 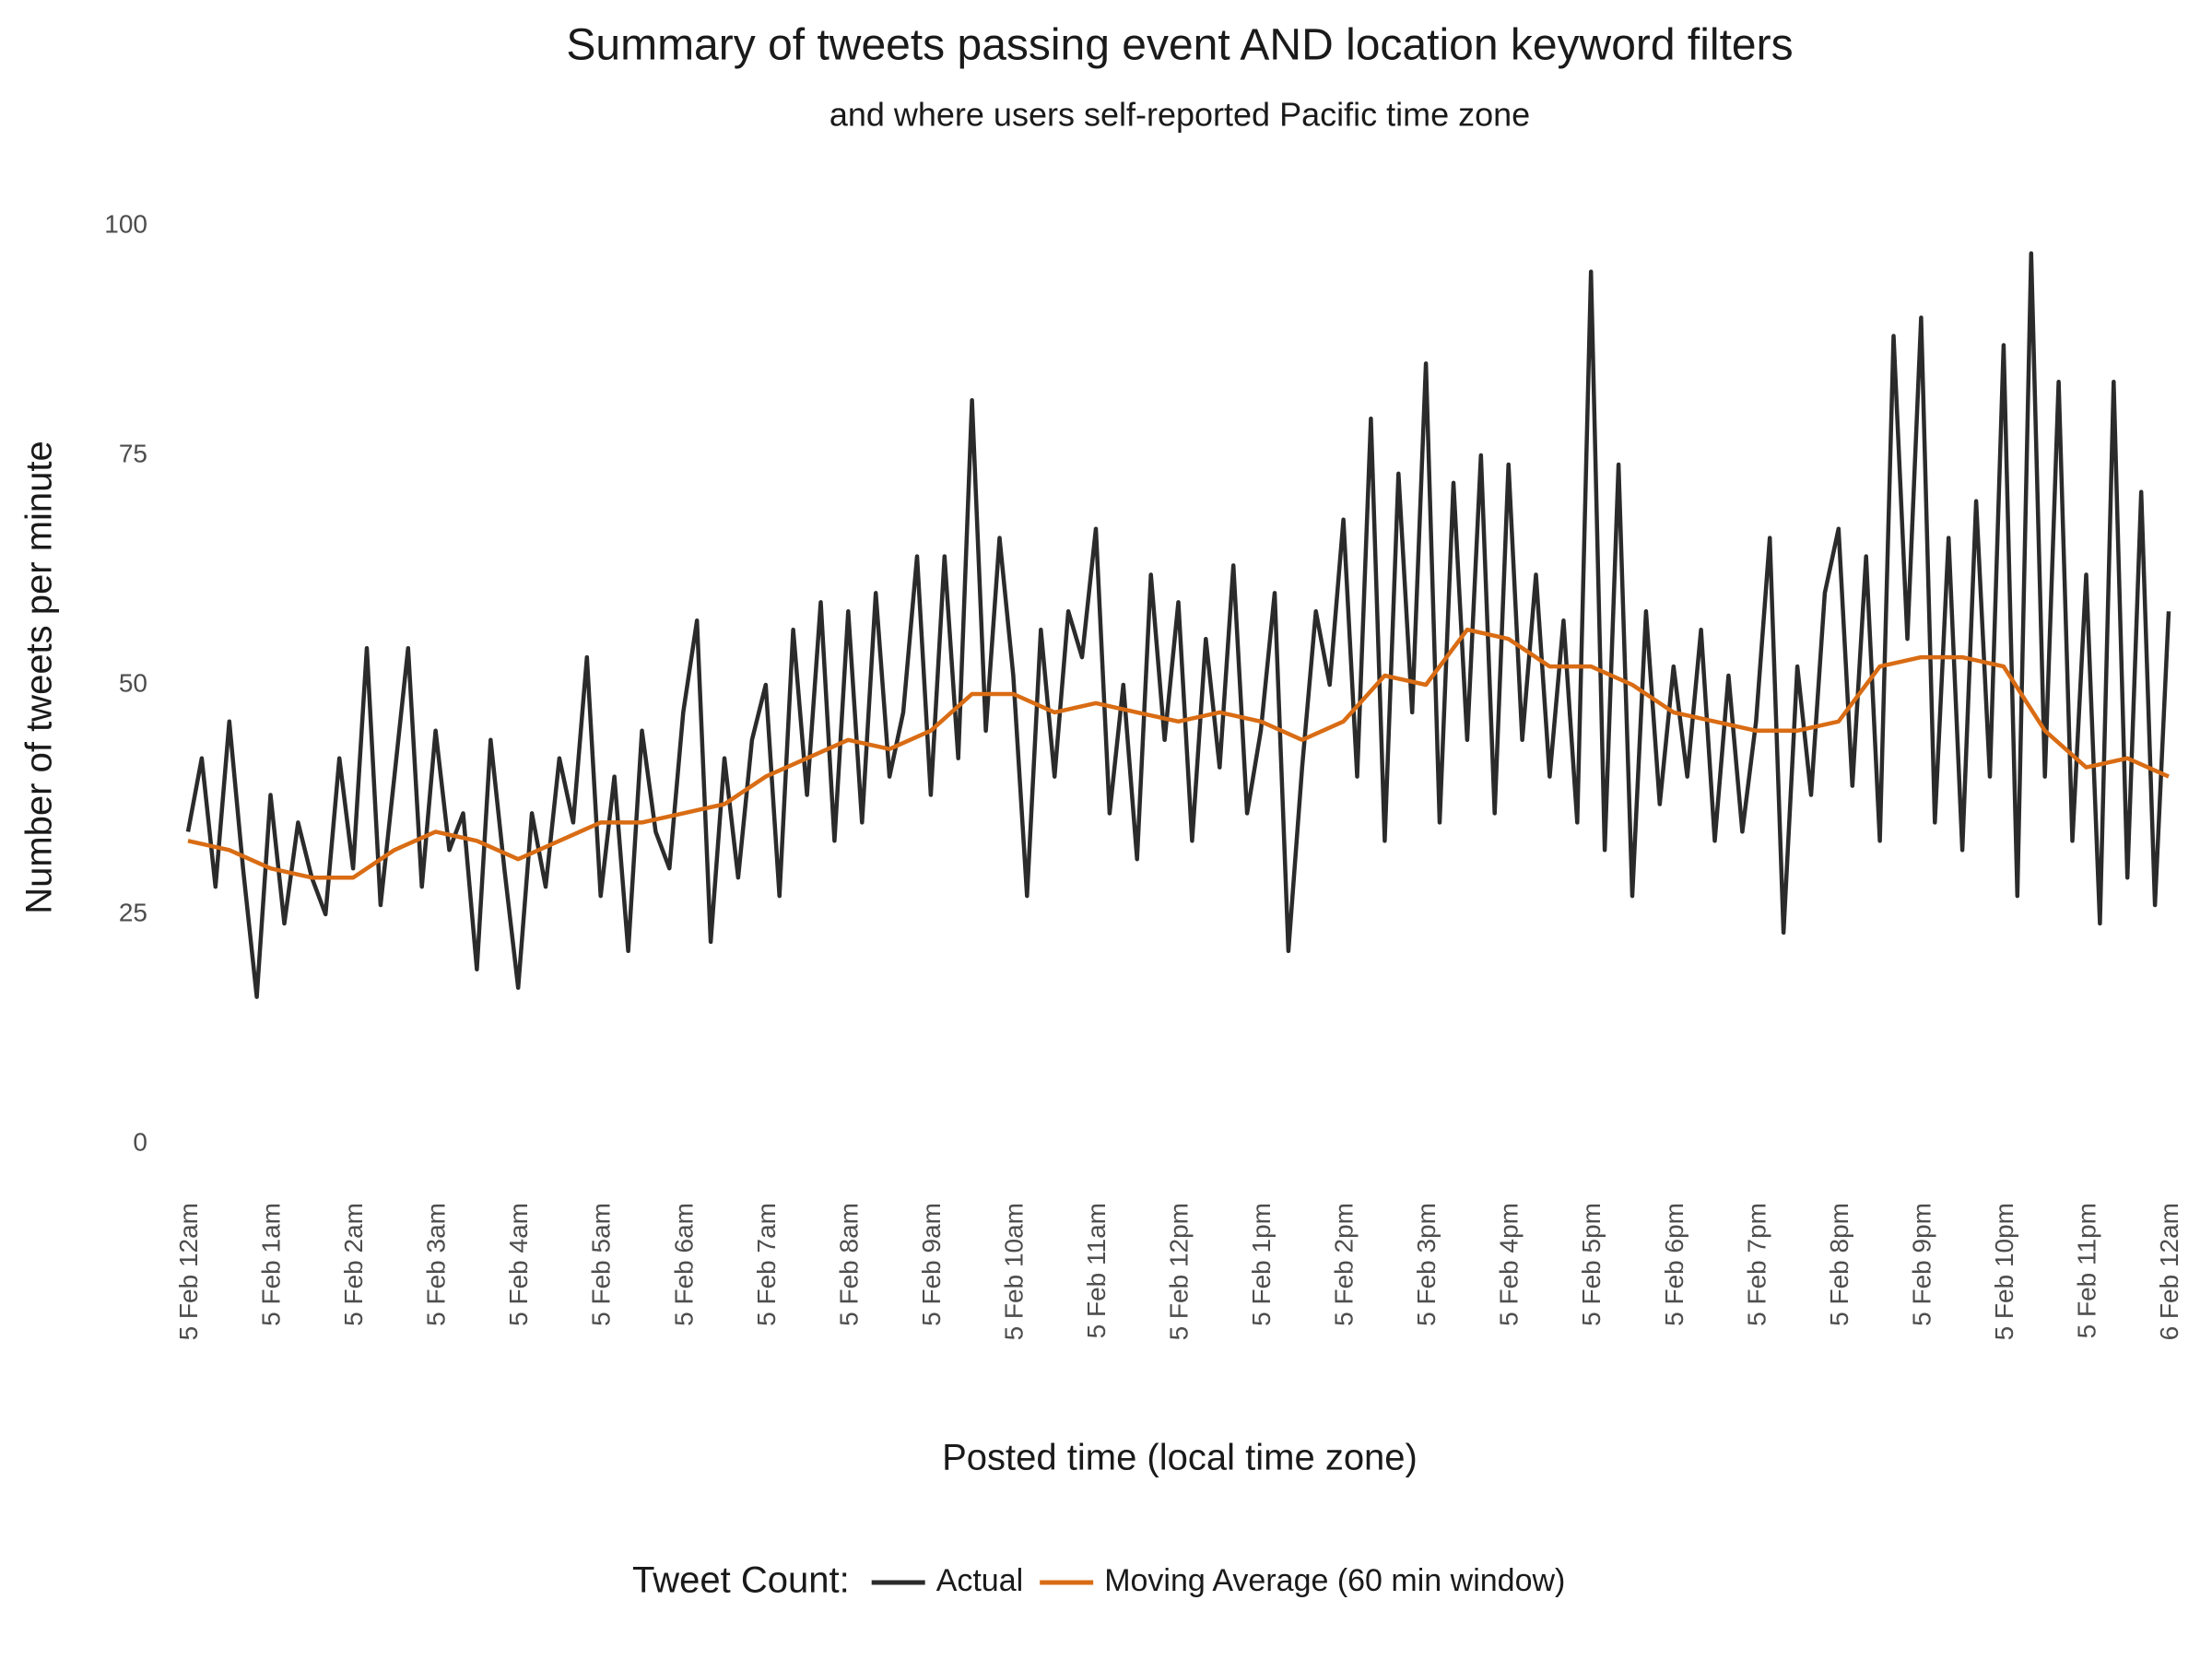 What do you see at coordinates (1921, 1264) in the screenshot?
I see `x-tick-label: 5 Feb 9pm` at bounding box center [1921, 1264].